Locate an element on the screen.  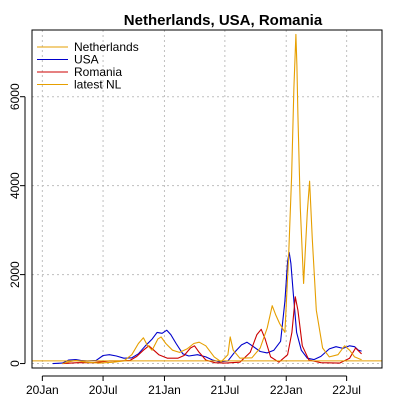
y-tick-label: 0 is located at coordinates (15, 363).